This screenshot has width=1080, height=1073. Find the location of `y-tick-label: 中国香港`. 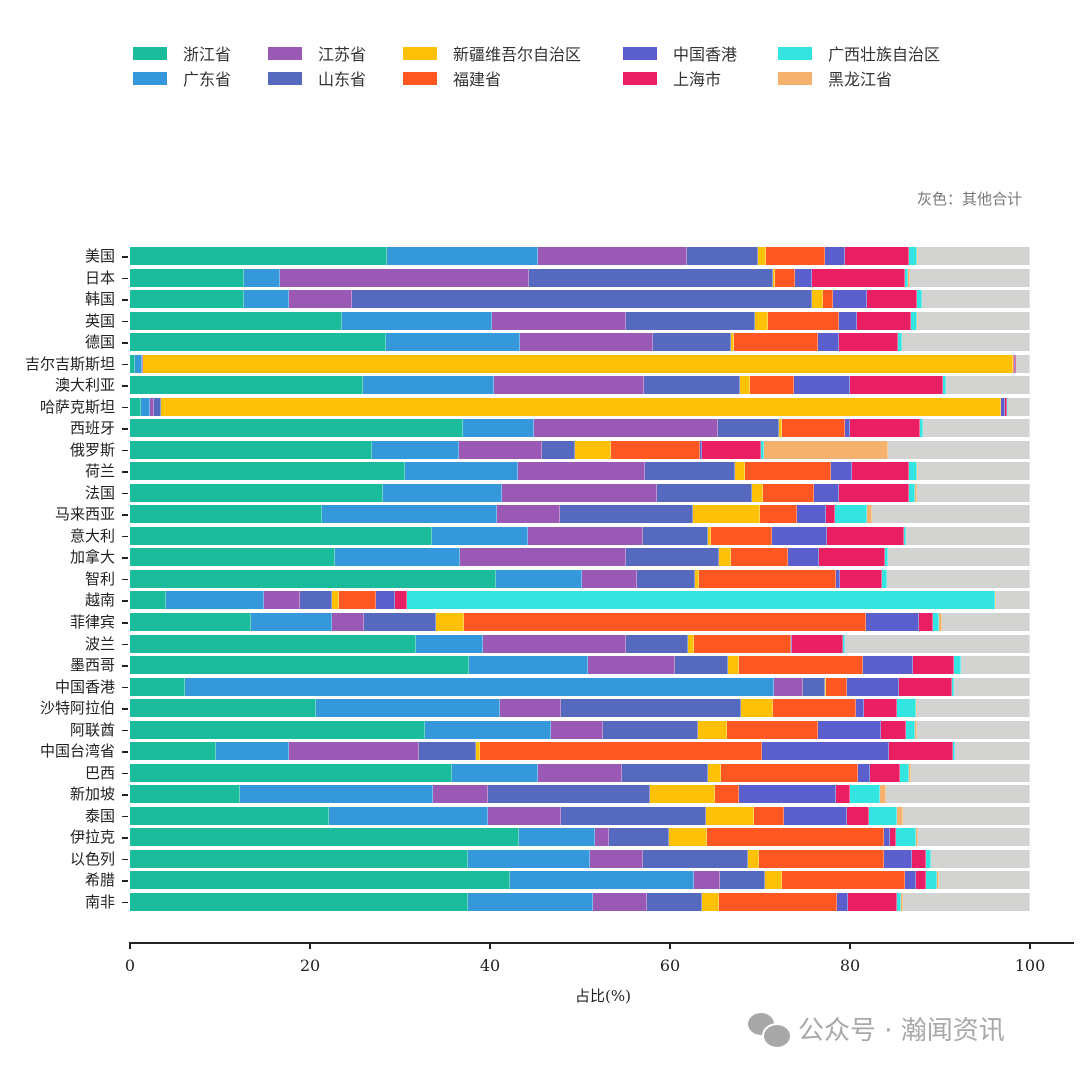

y-tick-label: 中国香港 is located at coordinates (84, 686).